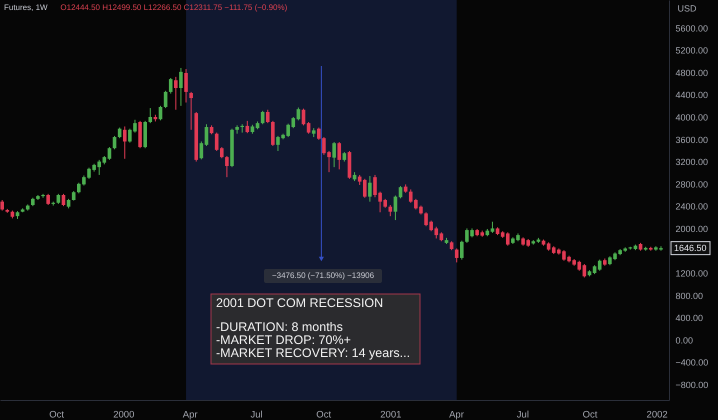 This screenshot has width=718, height=420. What do you see at coordinates (692, 184) in the screenshot?
I see `y-tick-label: 2800.00` at bounding box center [692, 184].